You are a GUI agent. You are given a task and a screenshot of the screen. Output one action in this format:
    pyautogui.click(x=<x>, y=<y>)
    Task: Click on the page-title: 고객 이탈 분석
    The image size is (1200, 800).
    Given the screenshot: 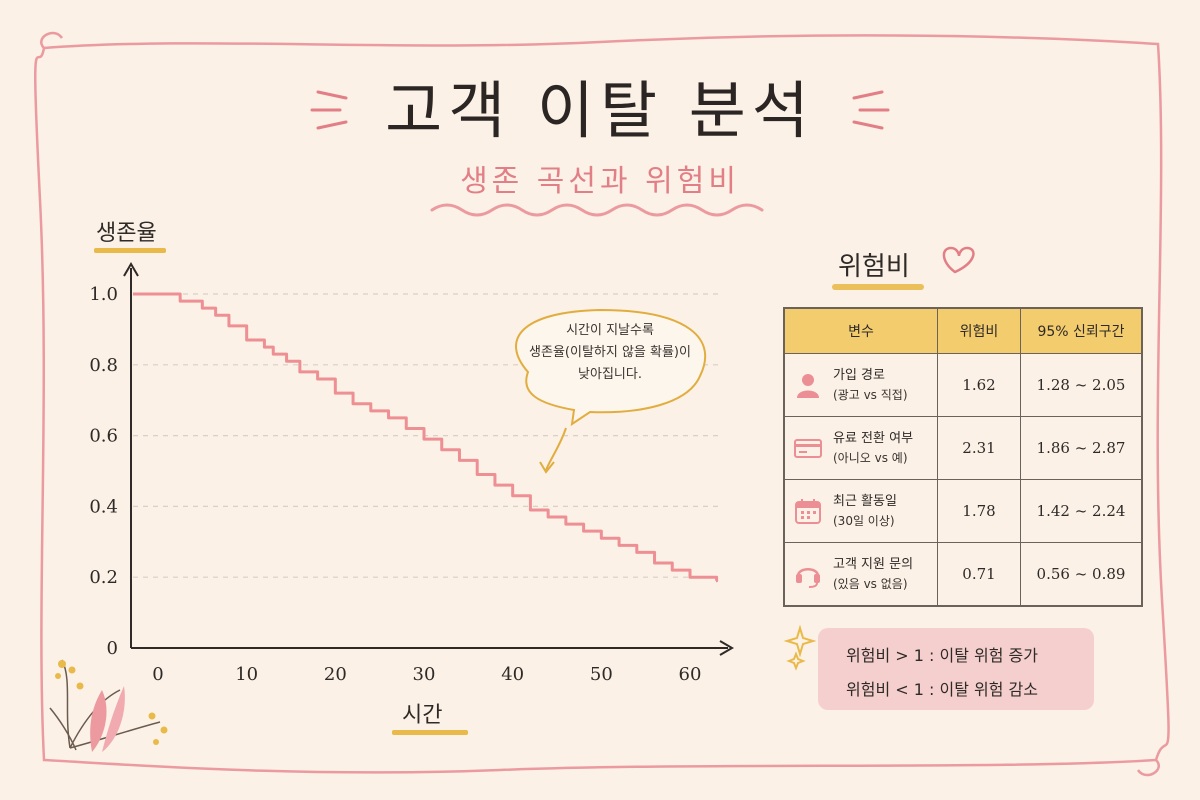 What is the action you would take?
    pyautogui.click(x=600, y=110)
    